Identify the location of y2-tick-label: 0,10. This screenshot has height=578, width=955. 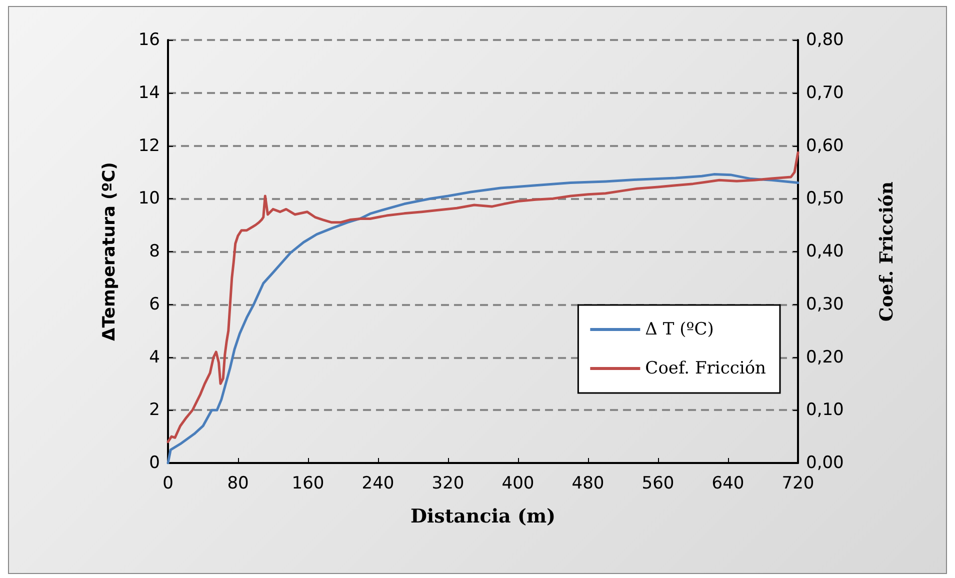
(825, 410).